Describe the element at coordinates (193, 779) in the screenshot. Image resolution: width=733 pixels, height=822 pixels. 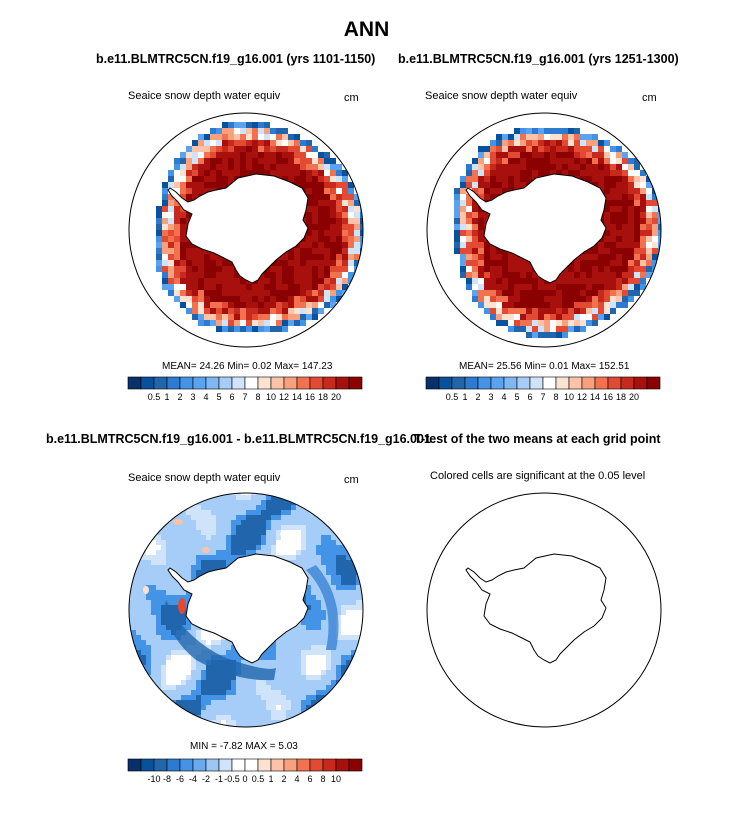
I see `colorbar-tick-label: -4` at that location.